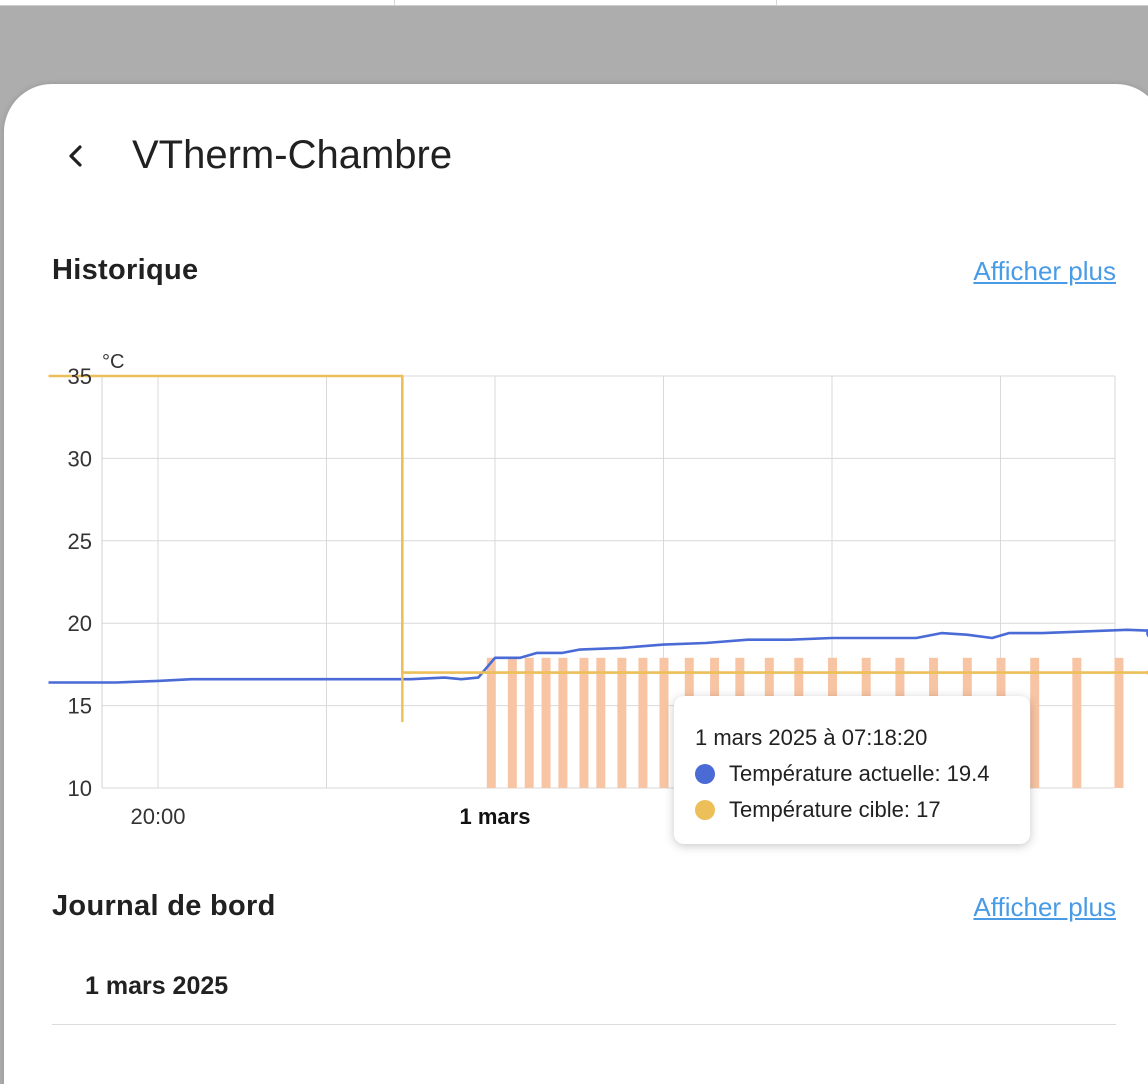 The height and width of the screenshot is (1084, 1148). Describe the element at coordinates (80, 541) in the screenshot. I see `y-tick-label: 25` at that location.